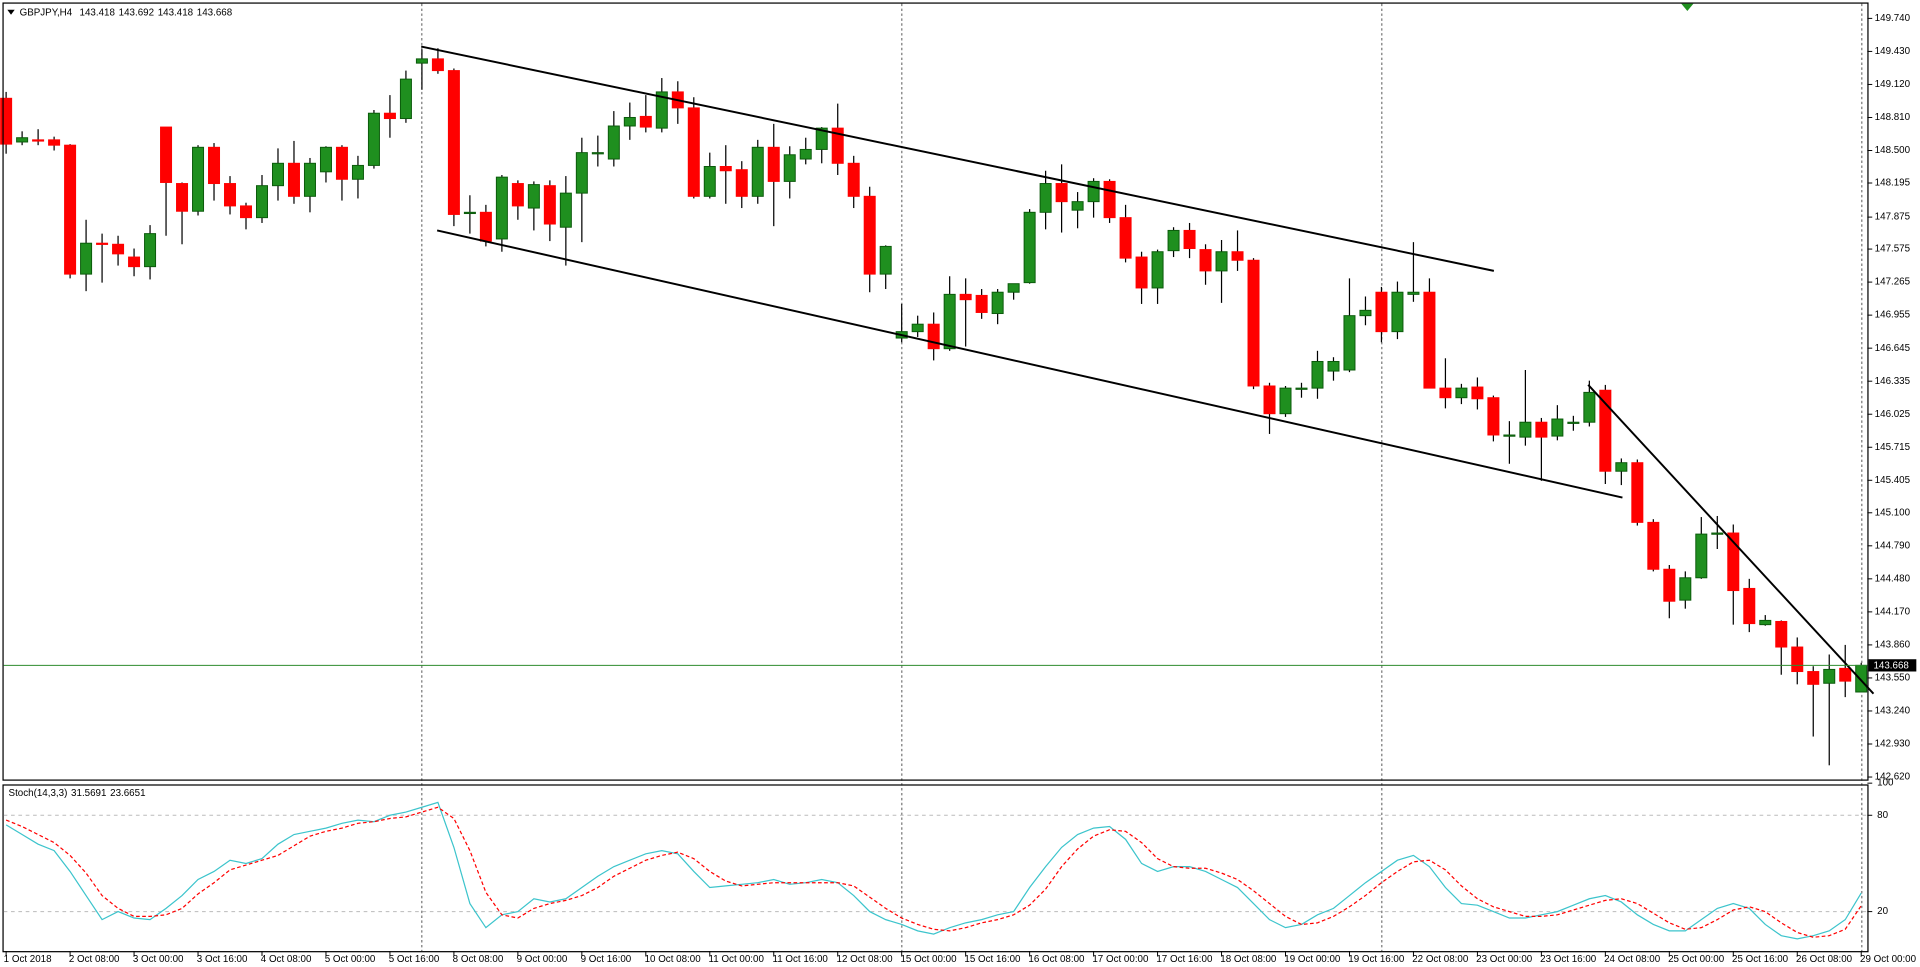 This screenshot has width=1920, height=967. I want to click on x-tick-label: 3 Oct 00:00, so click(158, 959).